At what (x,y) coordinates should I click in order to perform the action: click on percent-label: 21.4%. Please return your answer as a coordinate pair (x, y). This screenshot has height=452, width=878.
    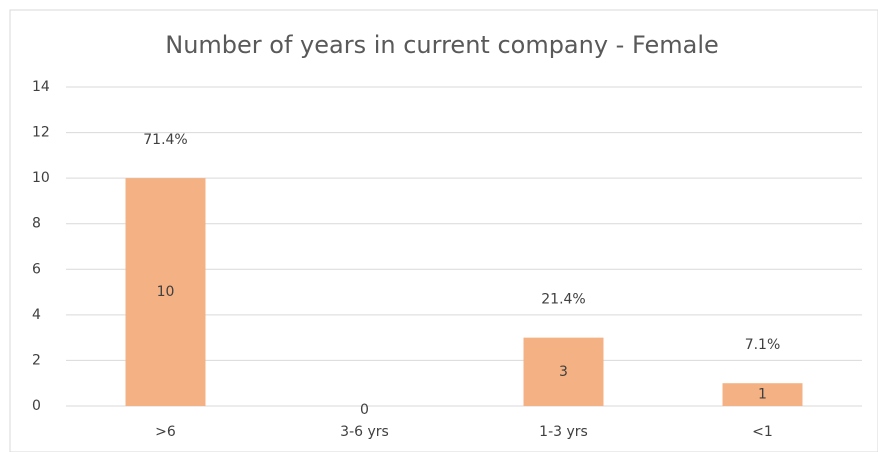
    Looking at the image, I should click on (563, 300).